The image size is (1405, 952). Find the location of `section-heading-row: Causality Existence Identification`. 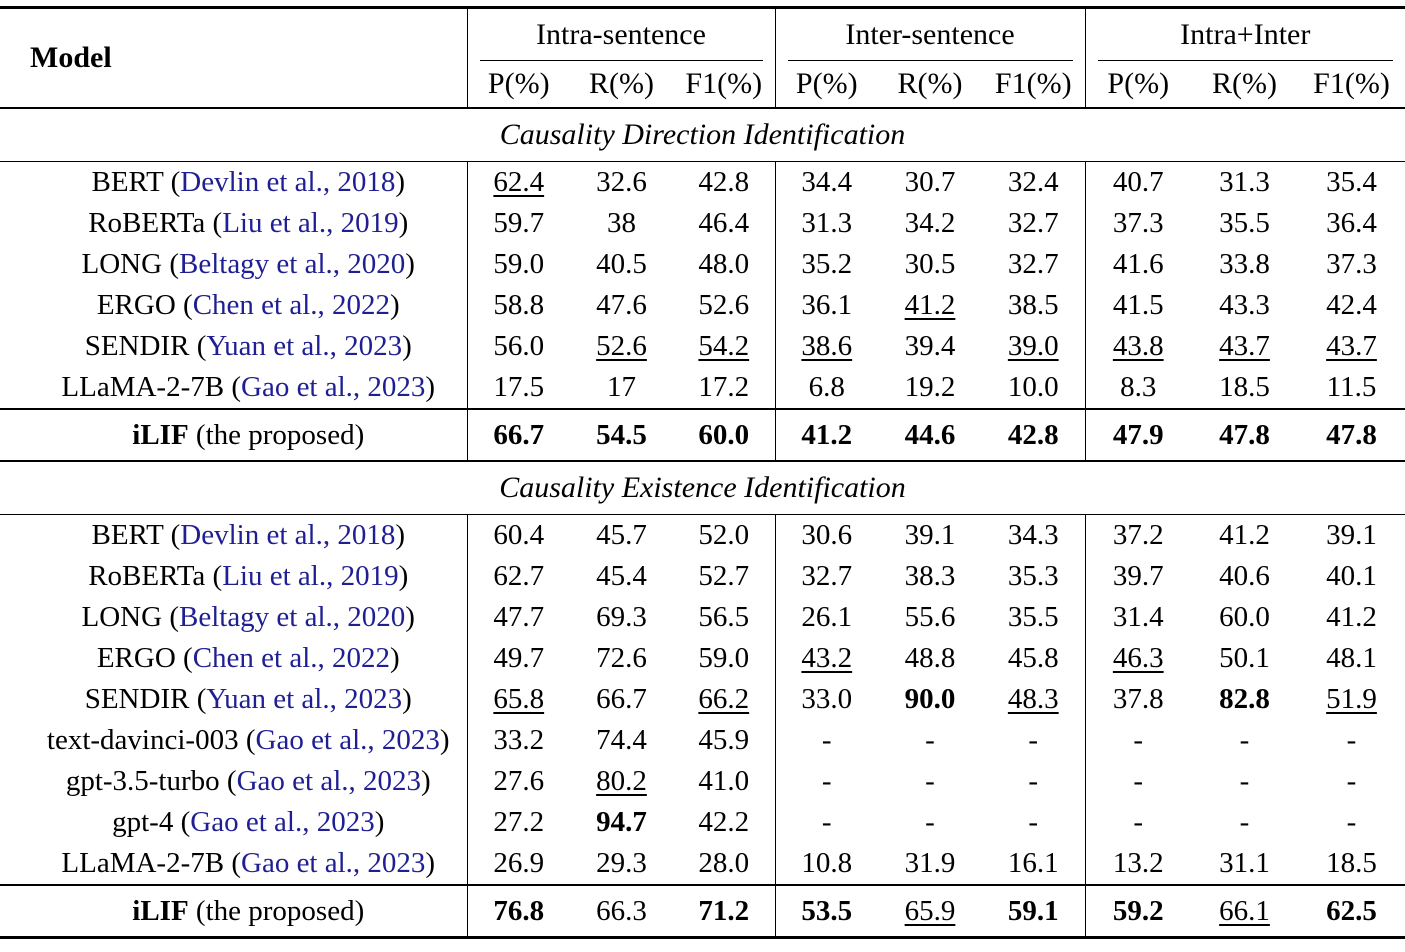

section-heading-row: Causality Existence Identification is located at coordinates (702, 488).